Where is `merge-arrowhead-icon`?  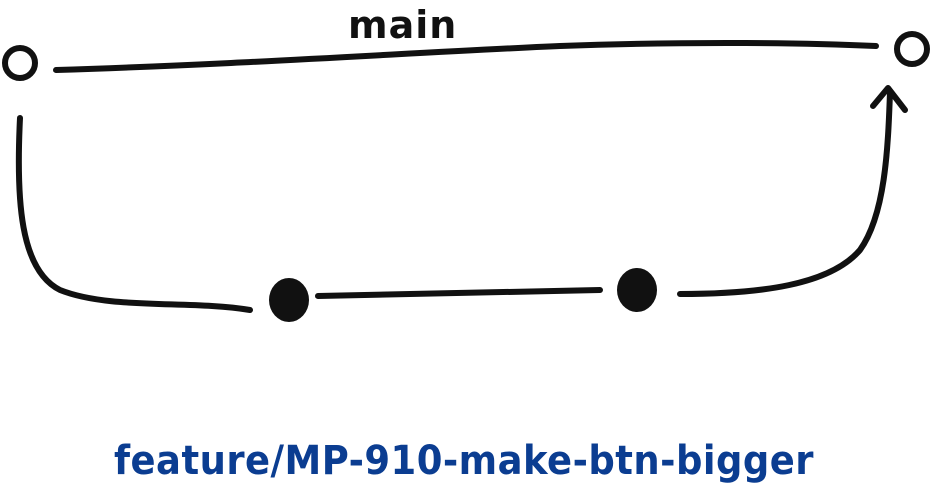 merge-arrowhead-icon is located at coordinates (889, 99).